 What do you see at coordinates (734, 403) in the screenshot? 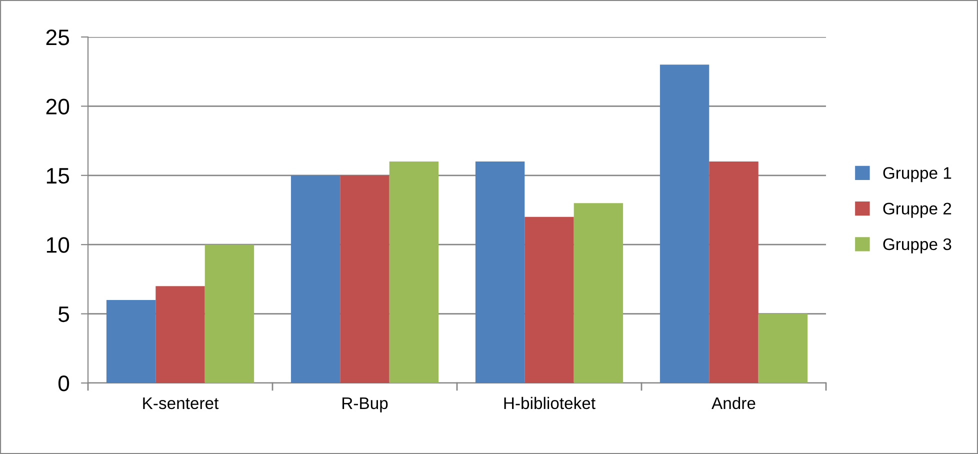
I see `x-tick-label: Andre` at bounding box center [734, 403].